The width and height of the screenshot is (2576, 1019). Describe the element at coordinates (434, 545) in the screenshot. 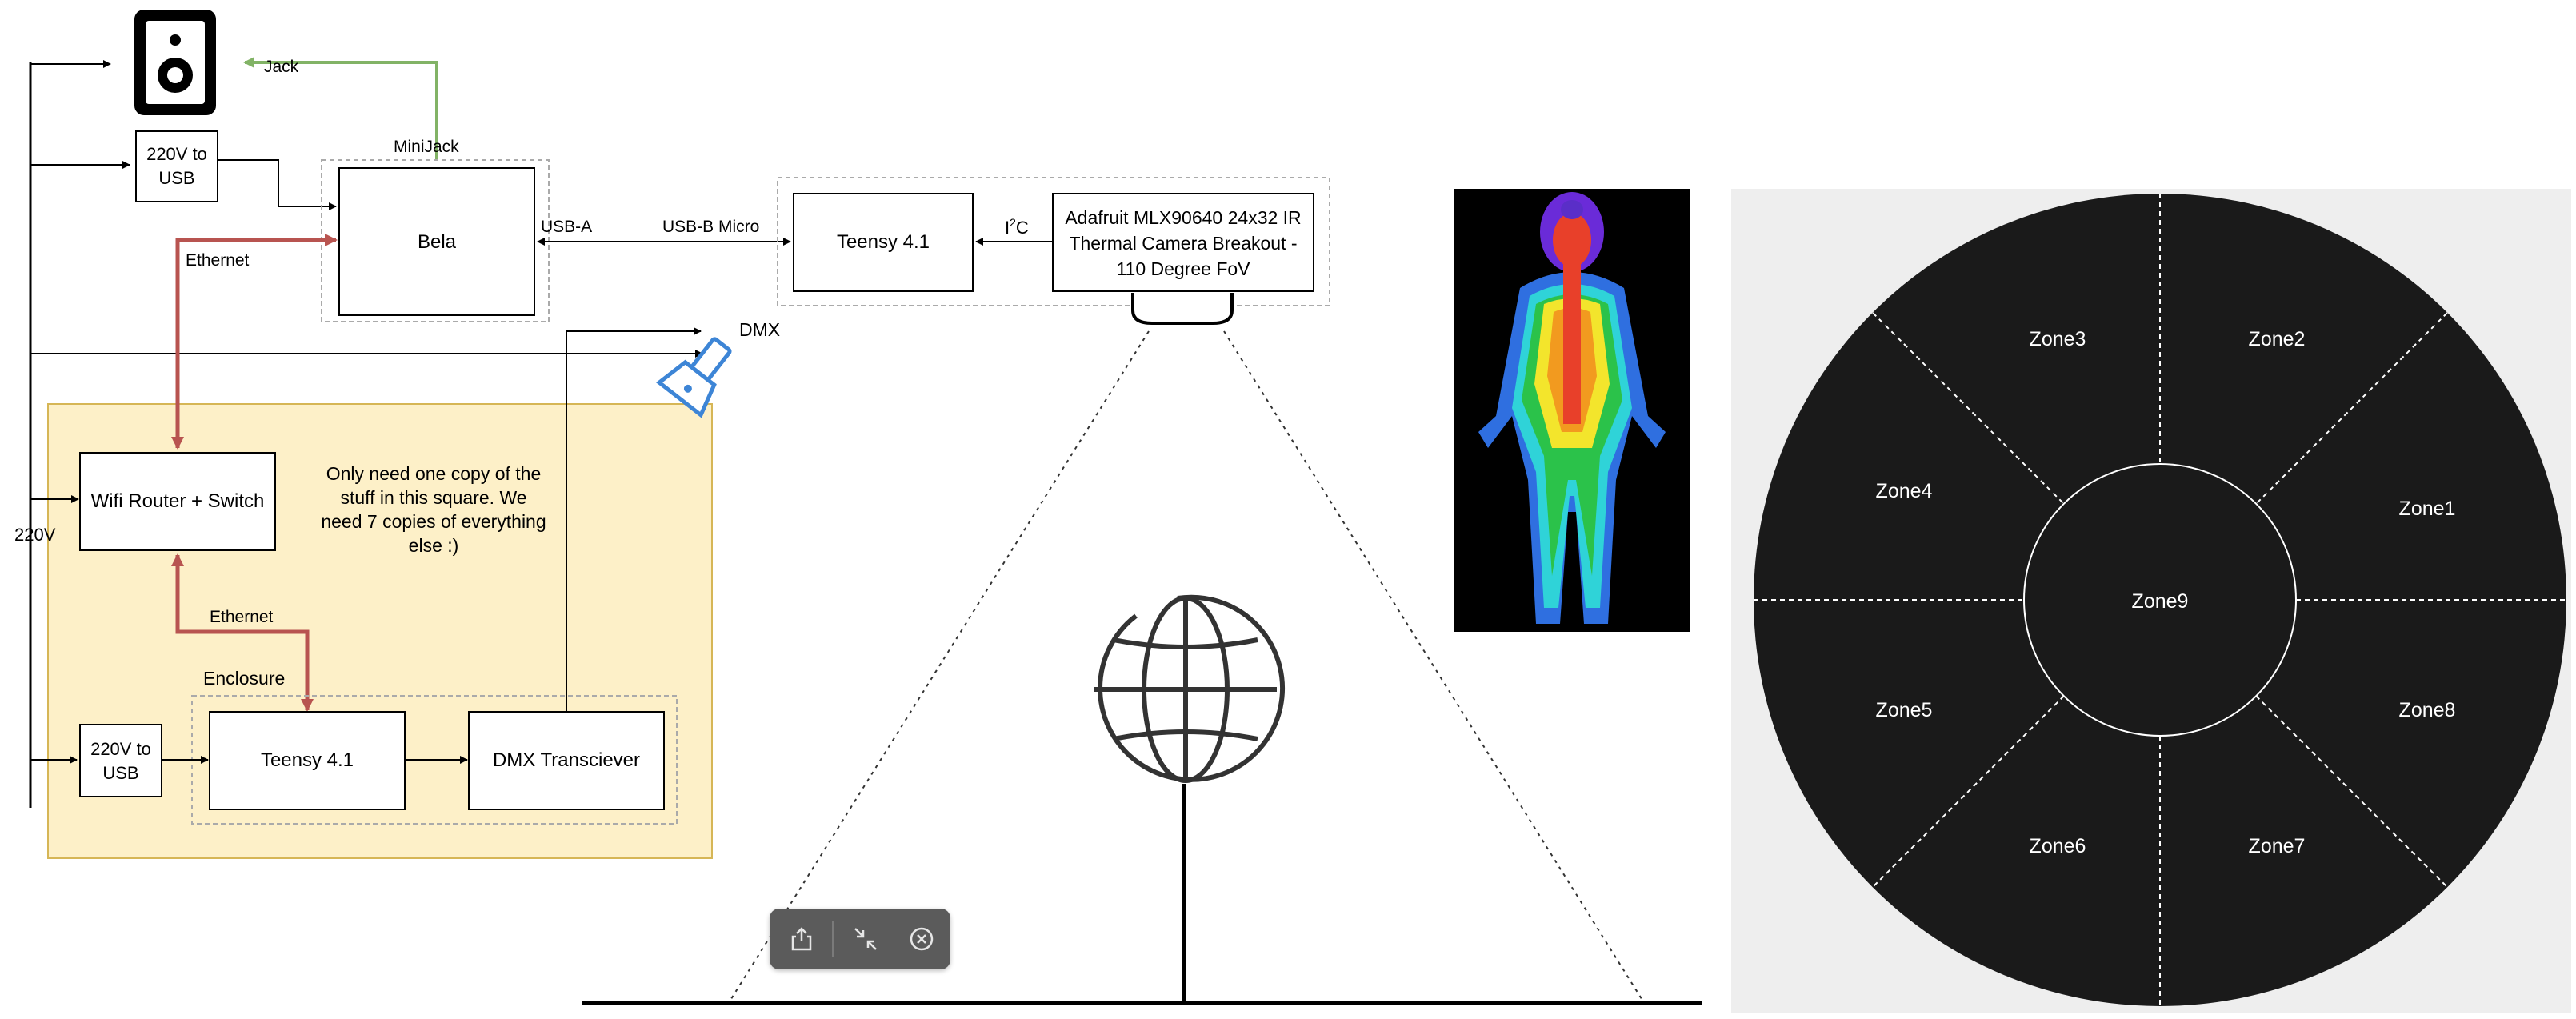

I see `note-line4: else :)` at that location.